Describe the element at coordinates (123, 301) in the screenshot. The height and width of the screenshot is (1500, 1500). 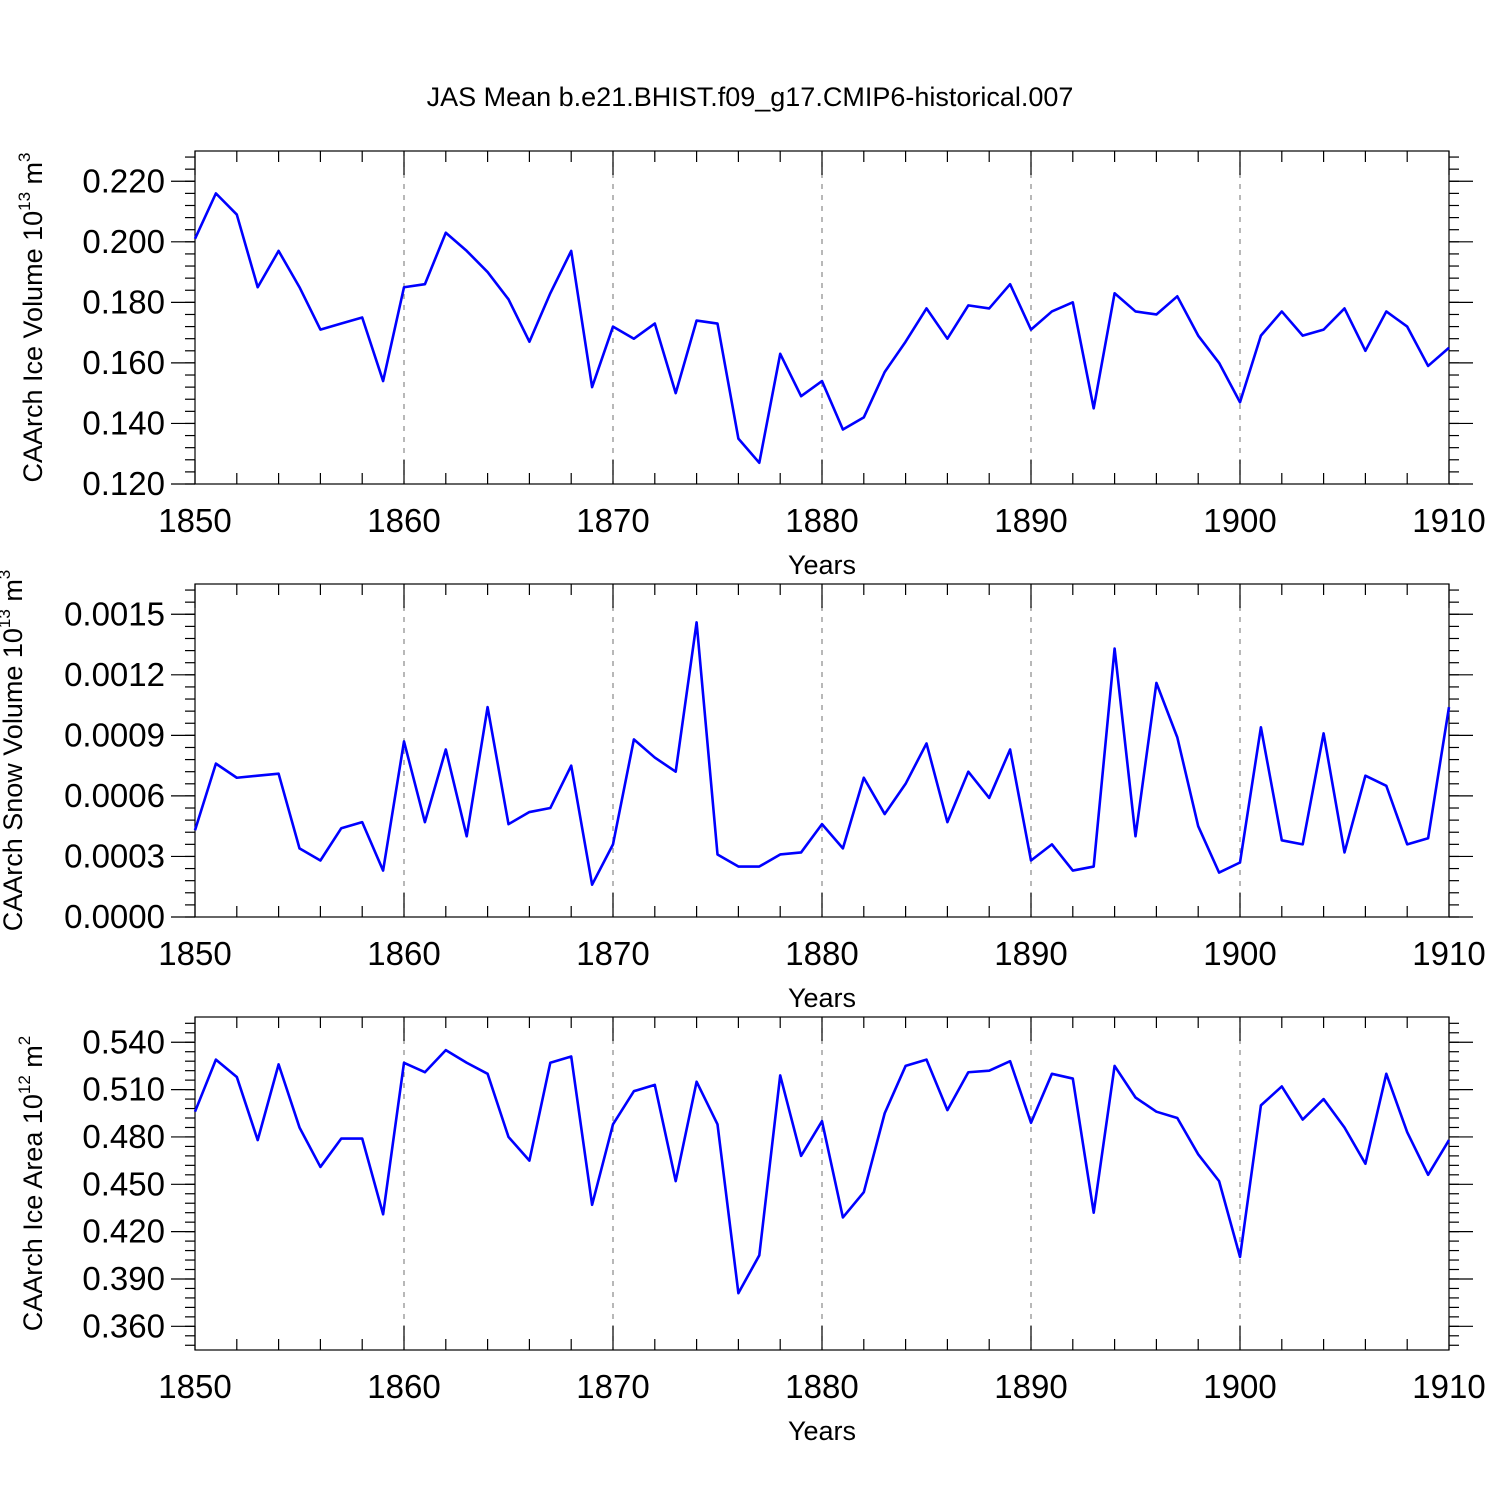
I see `y-tick-label: 0.180` at that location.